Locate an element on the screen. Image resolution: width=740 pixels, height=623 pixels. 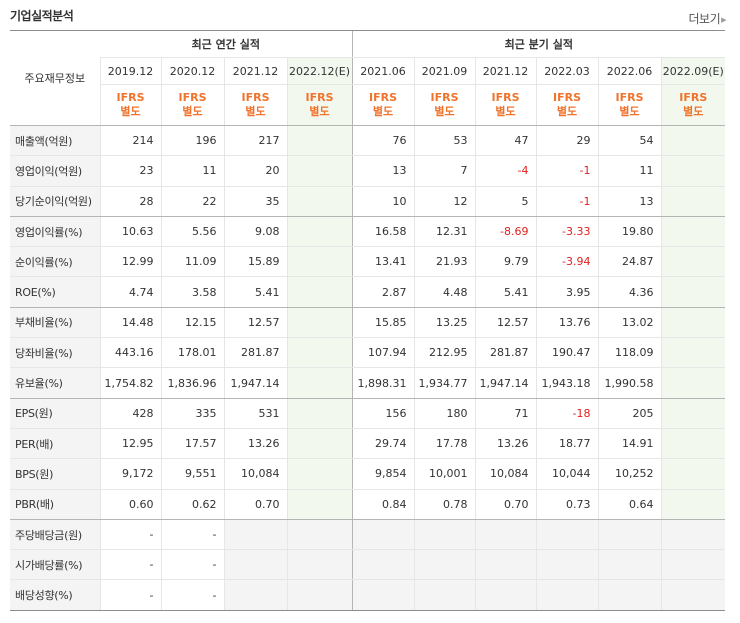
row-label: 영업이익(억원) is located at coordinates (55, 171).